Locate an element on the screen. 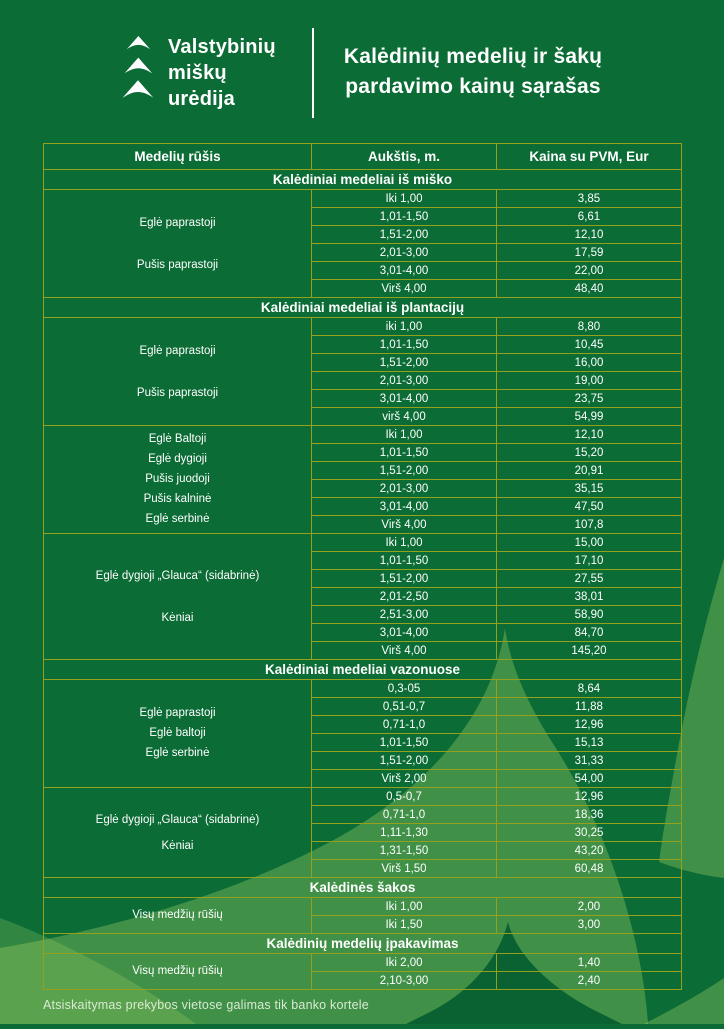 The height and width of the screenshot is (1029, 724). table-row: Visų medžių rūšių Iki 2,00 1,40 is located at coordinates (362, 971).